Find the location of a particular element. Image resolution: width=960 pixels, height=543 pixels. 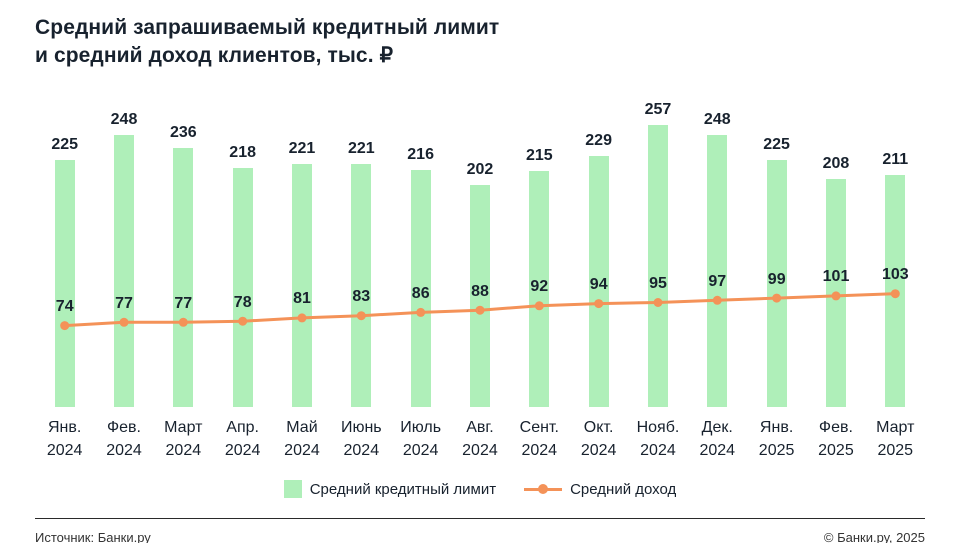

x-axis-label: Март 2024 is located at coordinates (183, 439).